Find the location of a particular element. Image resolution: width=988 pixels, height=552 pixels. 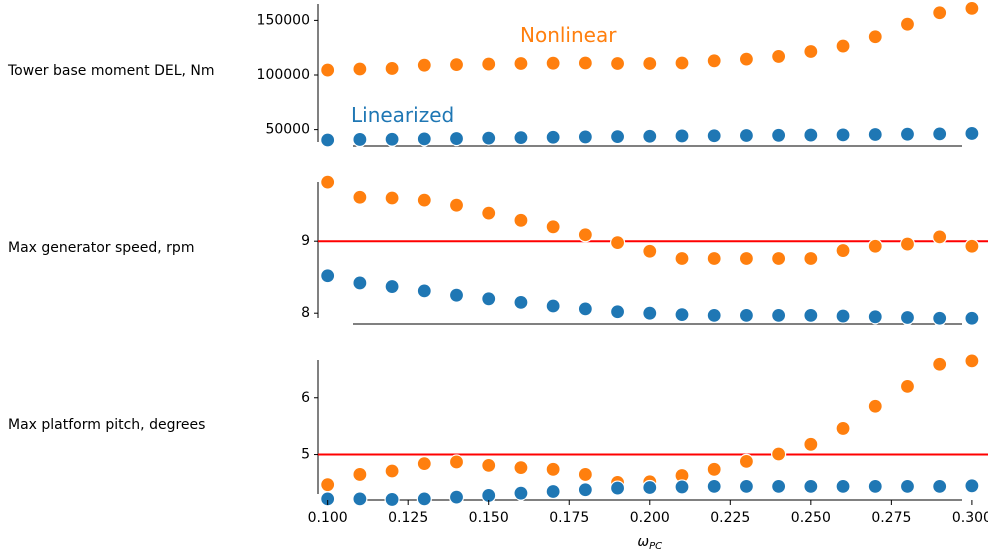

x-tick-label: 0.225 is located at coordinates (730, 518).